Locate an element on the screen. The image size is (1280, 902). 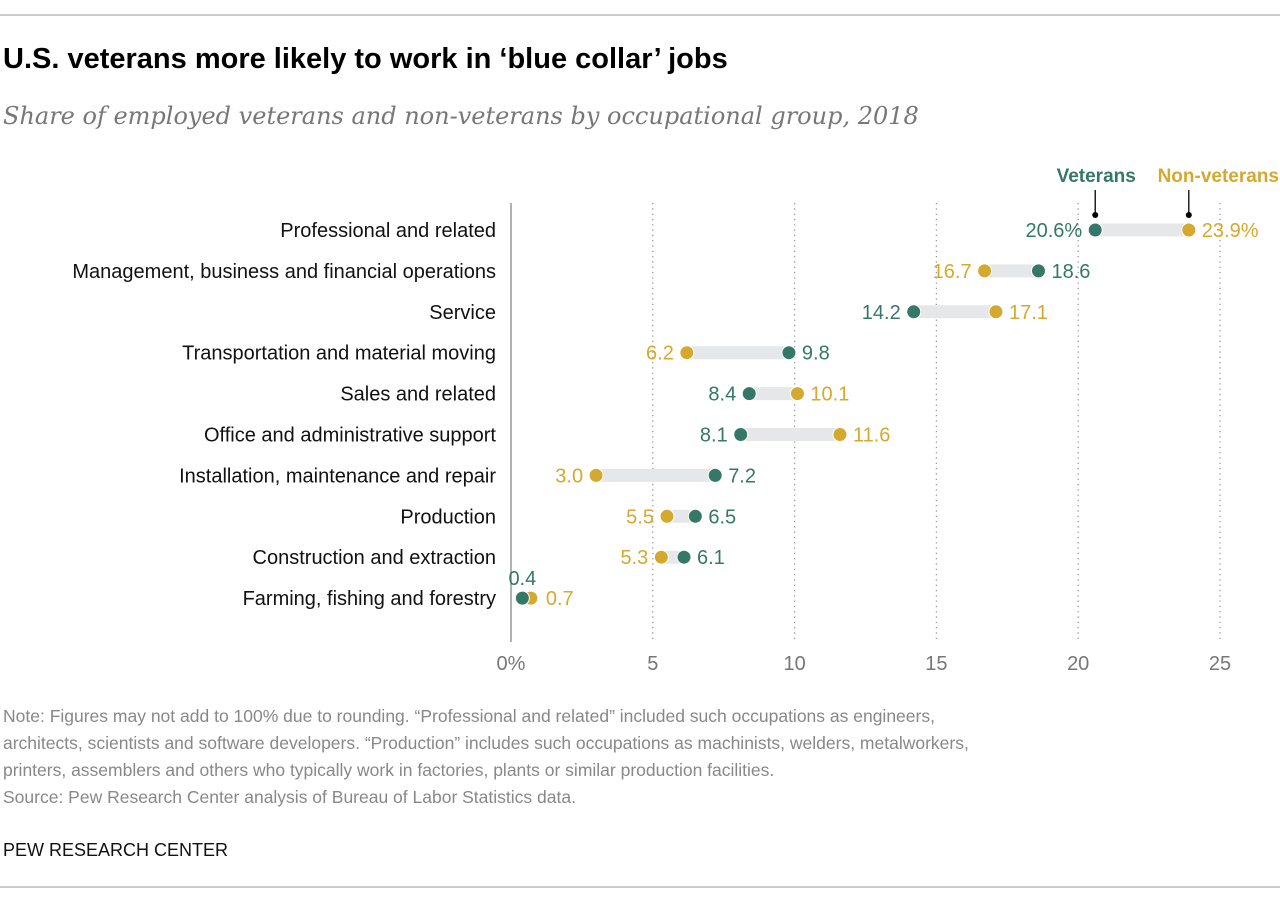
veterans-value-label: 6.1 is located at coordinates (711, 558).